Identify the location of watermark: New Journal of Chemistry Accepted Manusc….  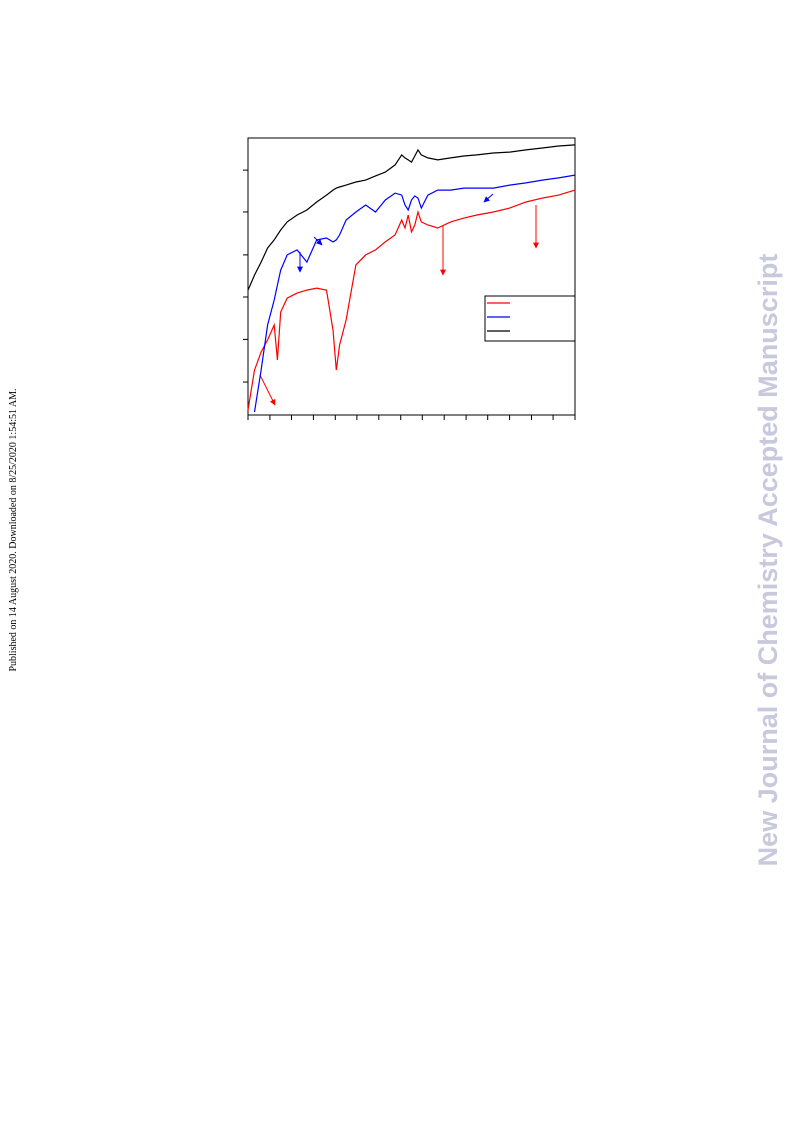
(768, 560).